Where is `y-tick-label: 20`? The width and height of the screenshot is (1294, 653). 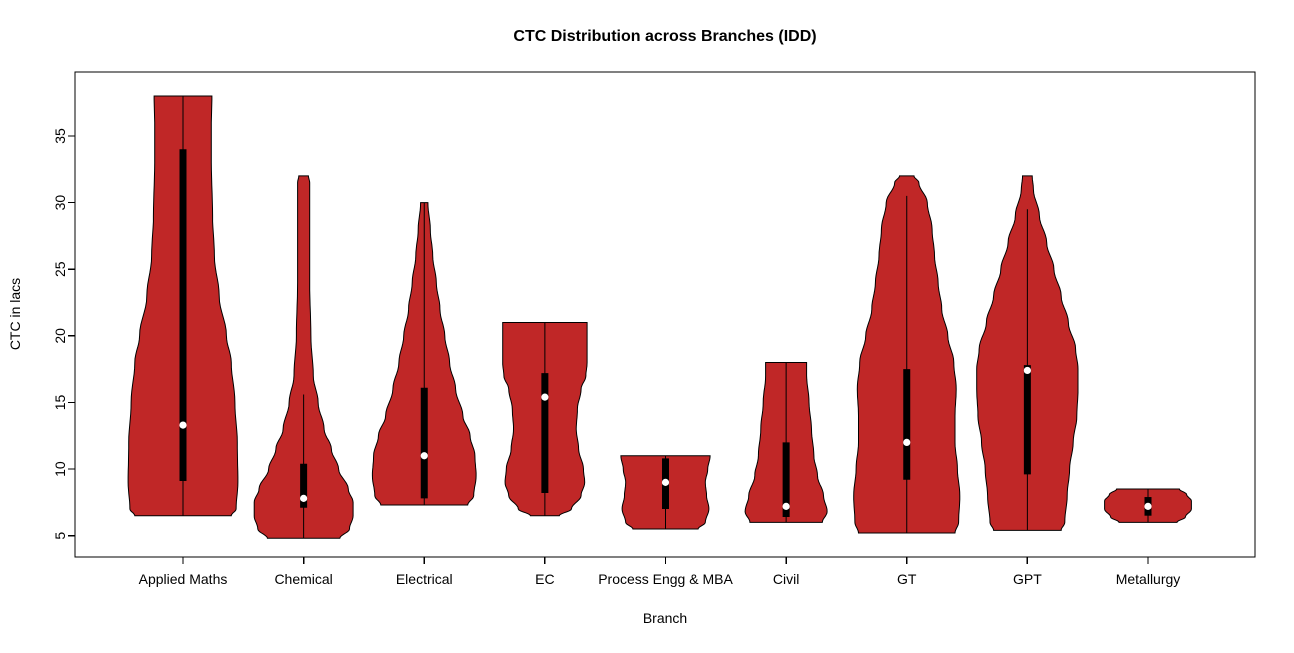 y-tick-label: 20 is located at coordinates (60, 336).